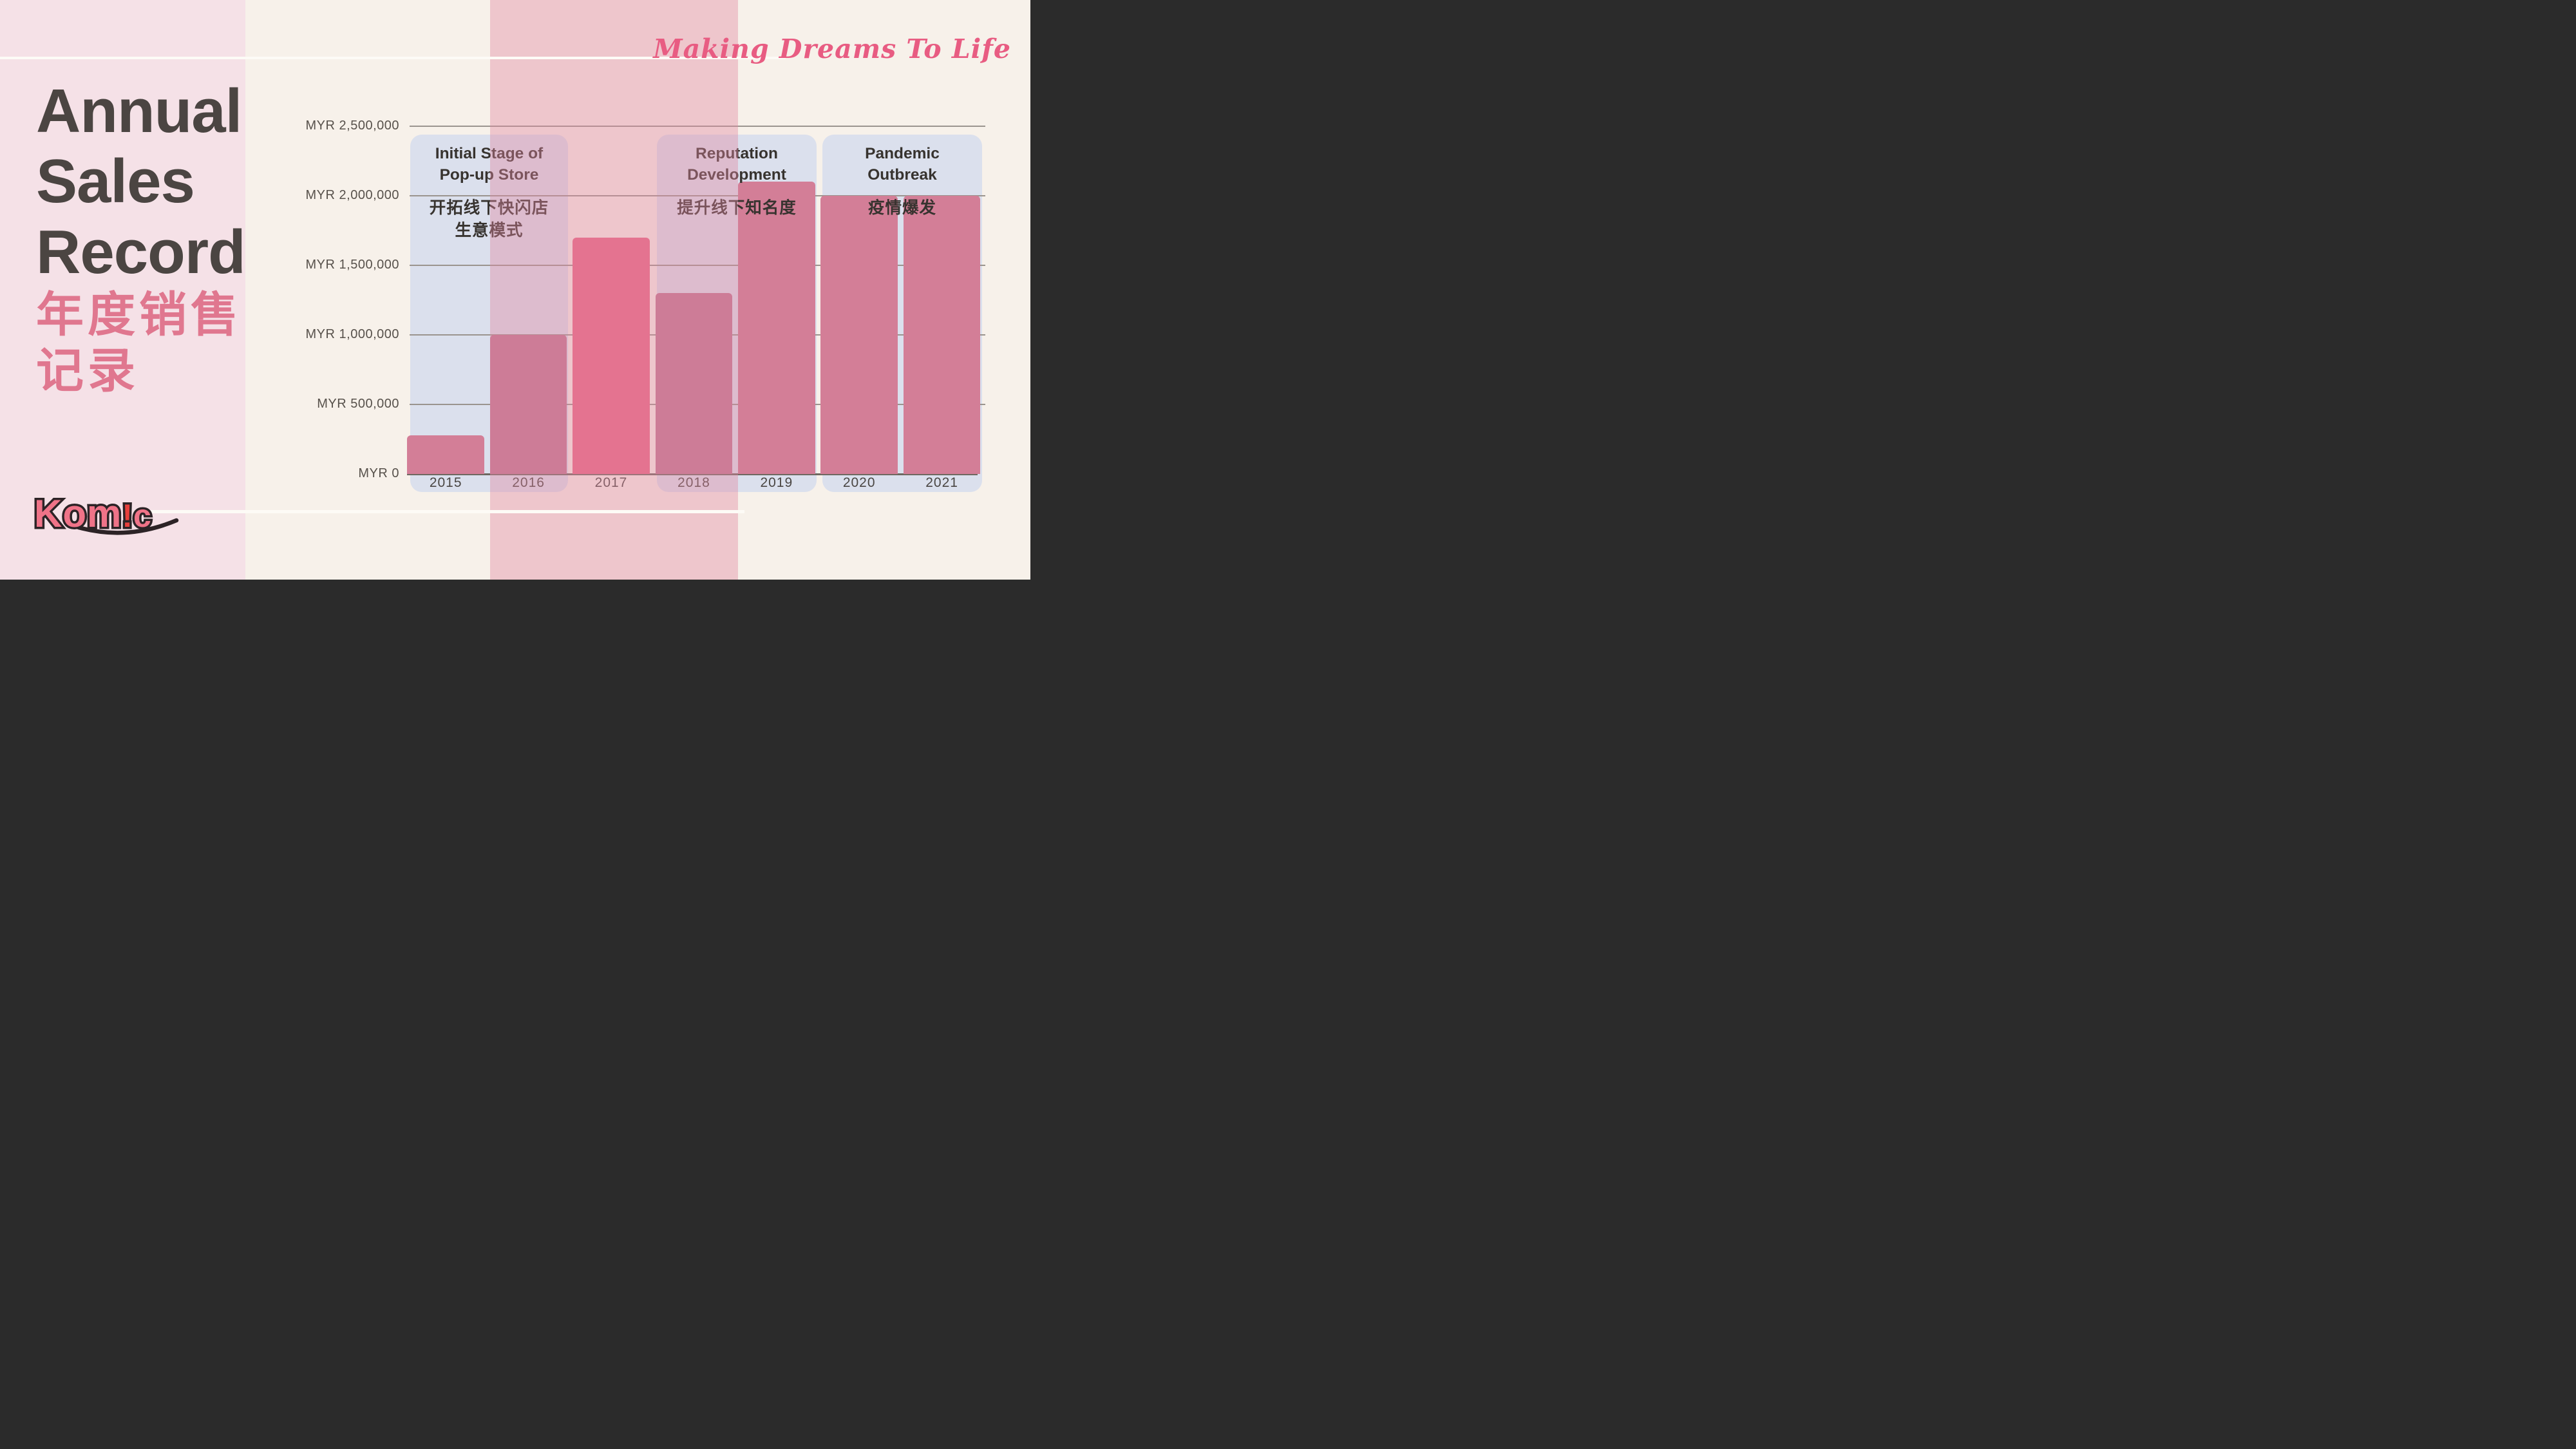 The image size is (2576, 1449). I want to click on y-axis-tick-label: MYR 1,000,000, so click(352, 334).